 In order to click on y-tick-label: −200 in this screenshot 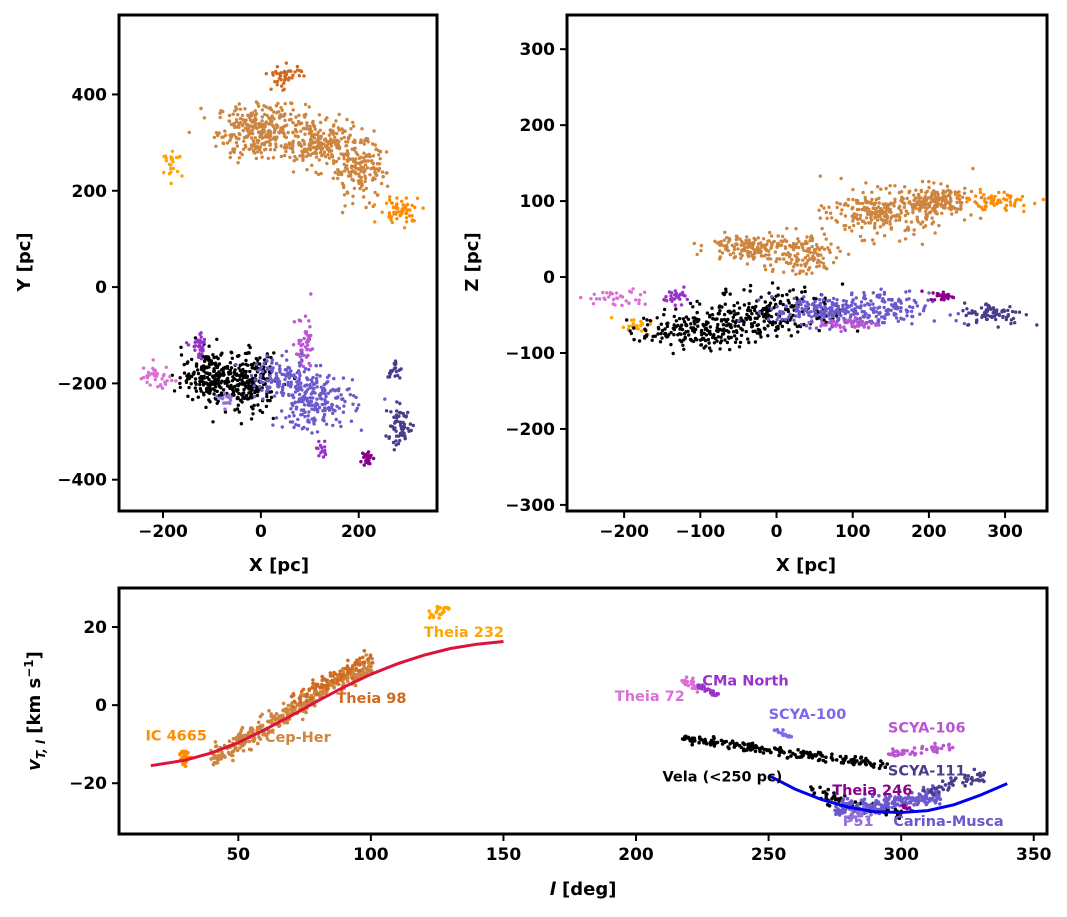, I will do `click(530, 430)`.